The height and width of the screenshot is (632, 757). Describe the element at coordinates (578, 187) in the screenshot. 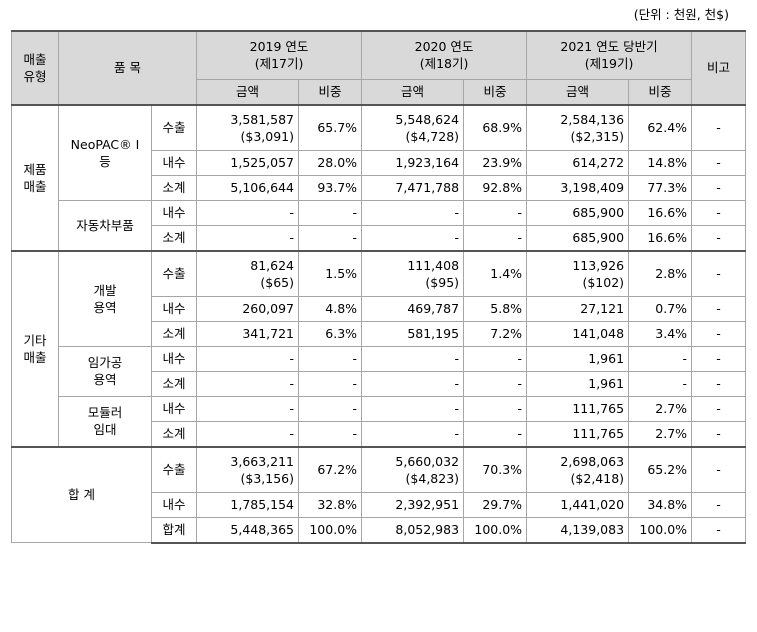

I see `amount-cell: 3,198,409` at that location.